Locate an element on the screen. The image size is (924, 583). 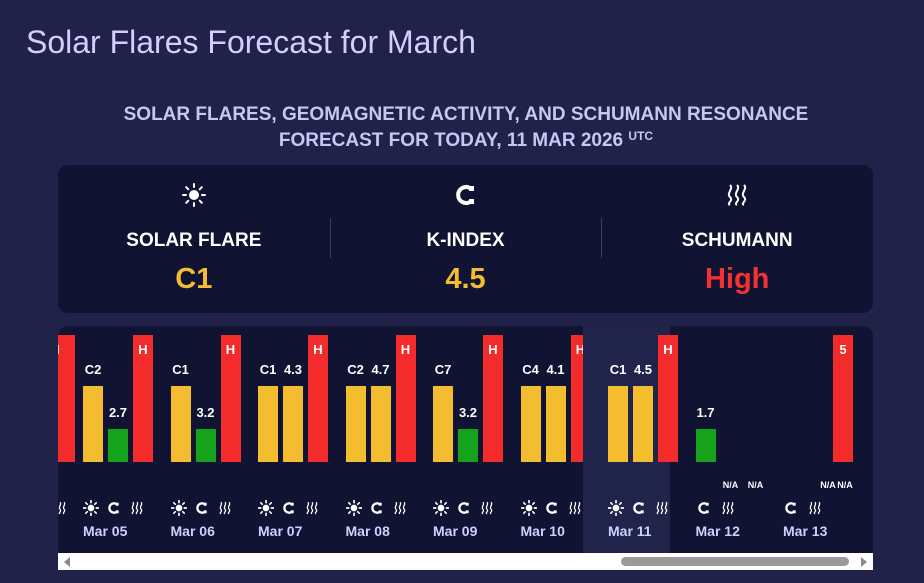
day-date-label: Mar 11 is located at coordinates (630, 531).